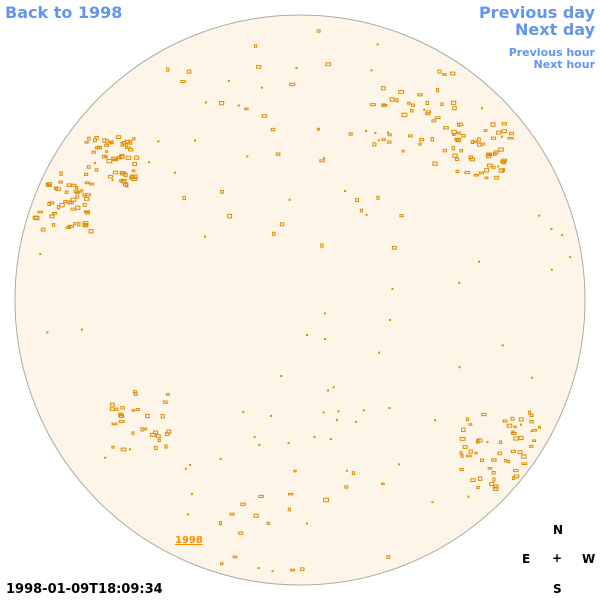 The height and width of the screenshot is (600, 600). I want to click on compass-east: E, so click(526, 559).